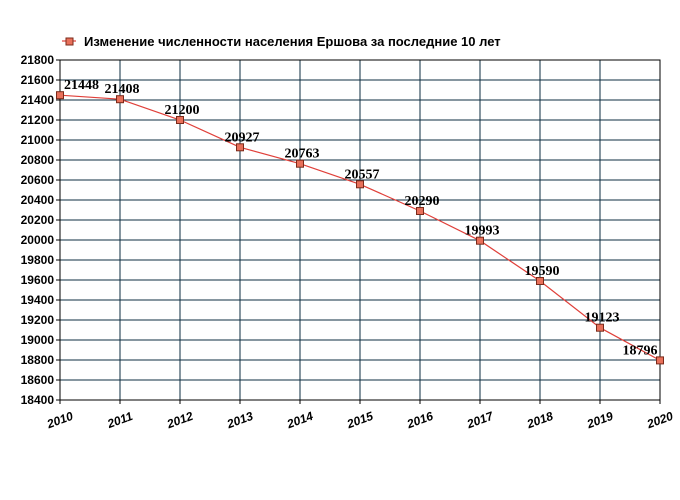  Describe the element at coordinates (38, 360) in the screenshot. I see `y-tick-label: 18800` at that location.